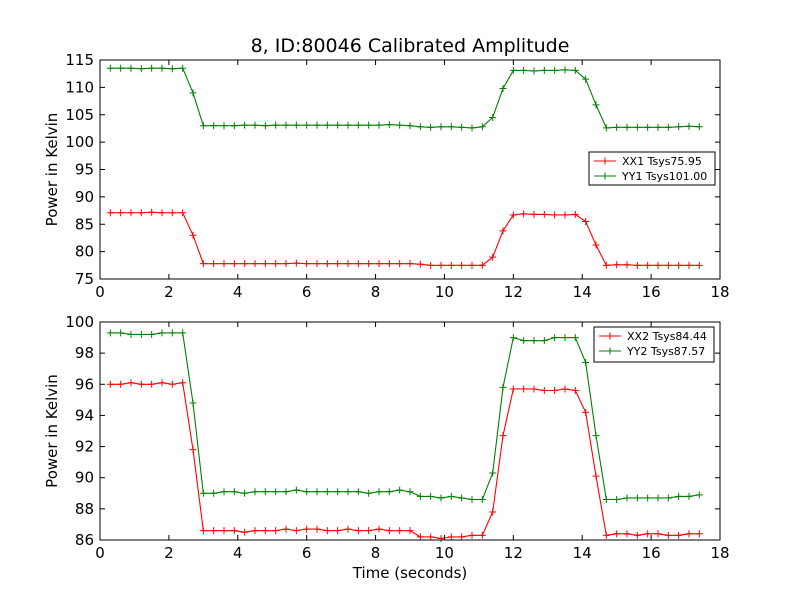  I want to click on x-tick-label: 10, so click(444, 292).